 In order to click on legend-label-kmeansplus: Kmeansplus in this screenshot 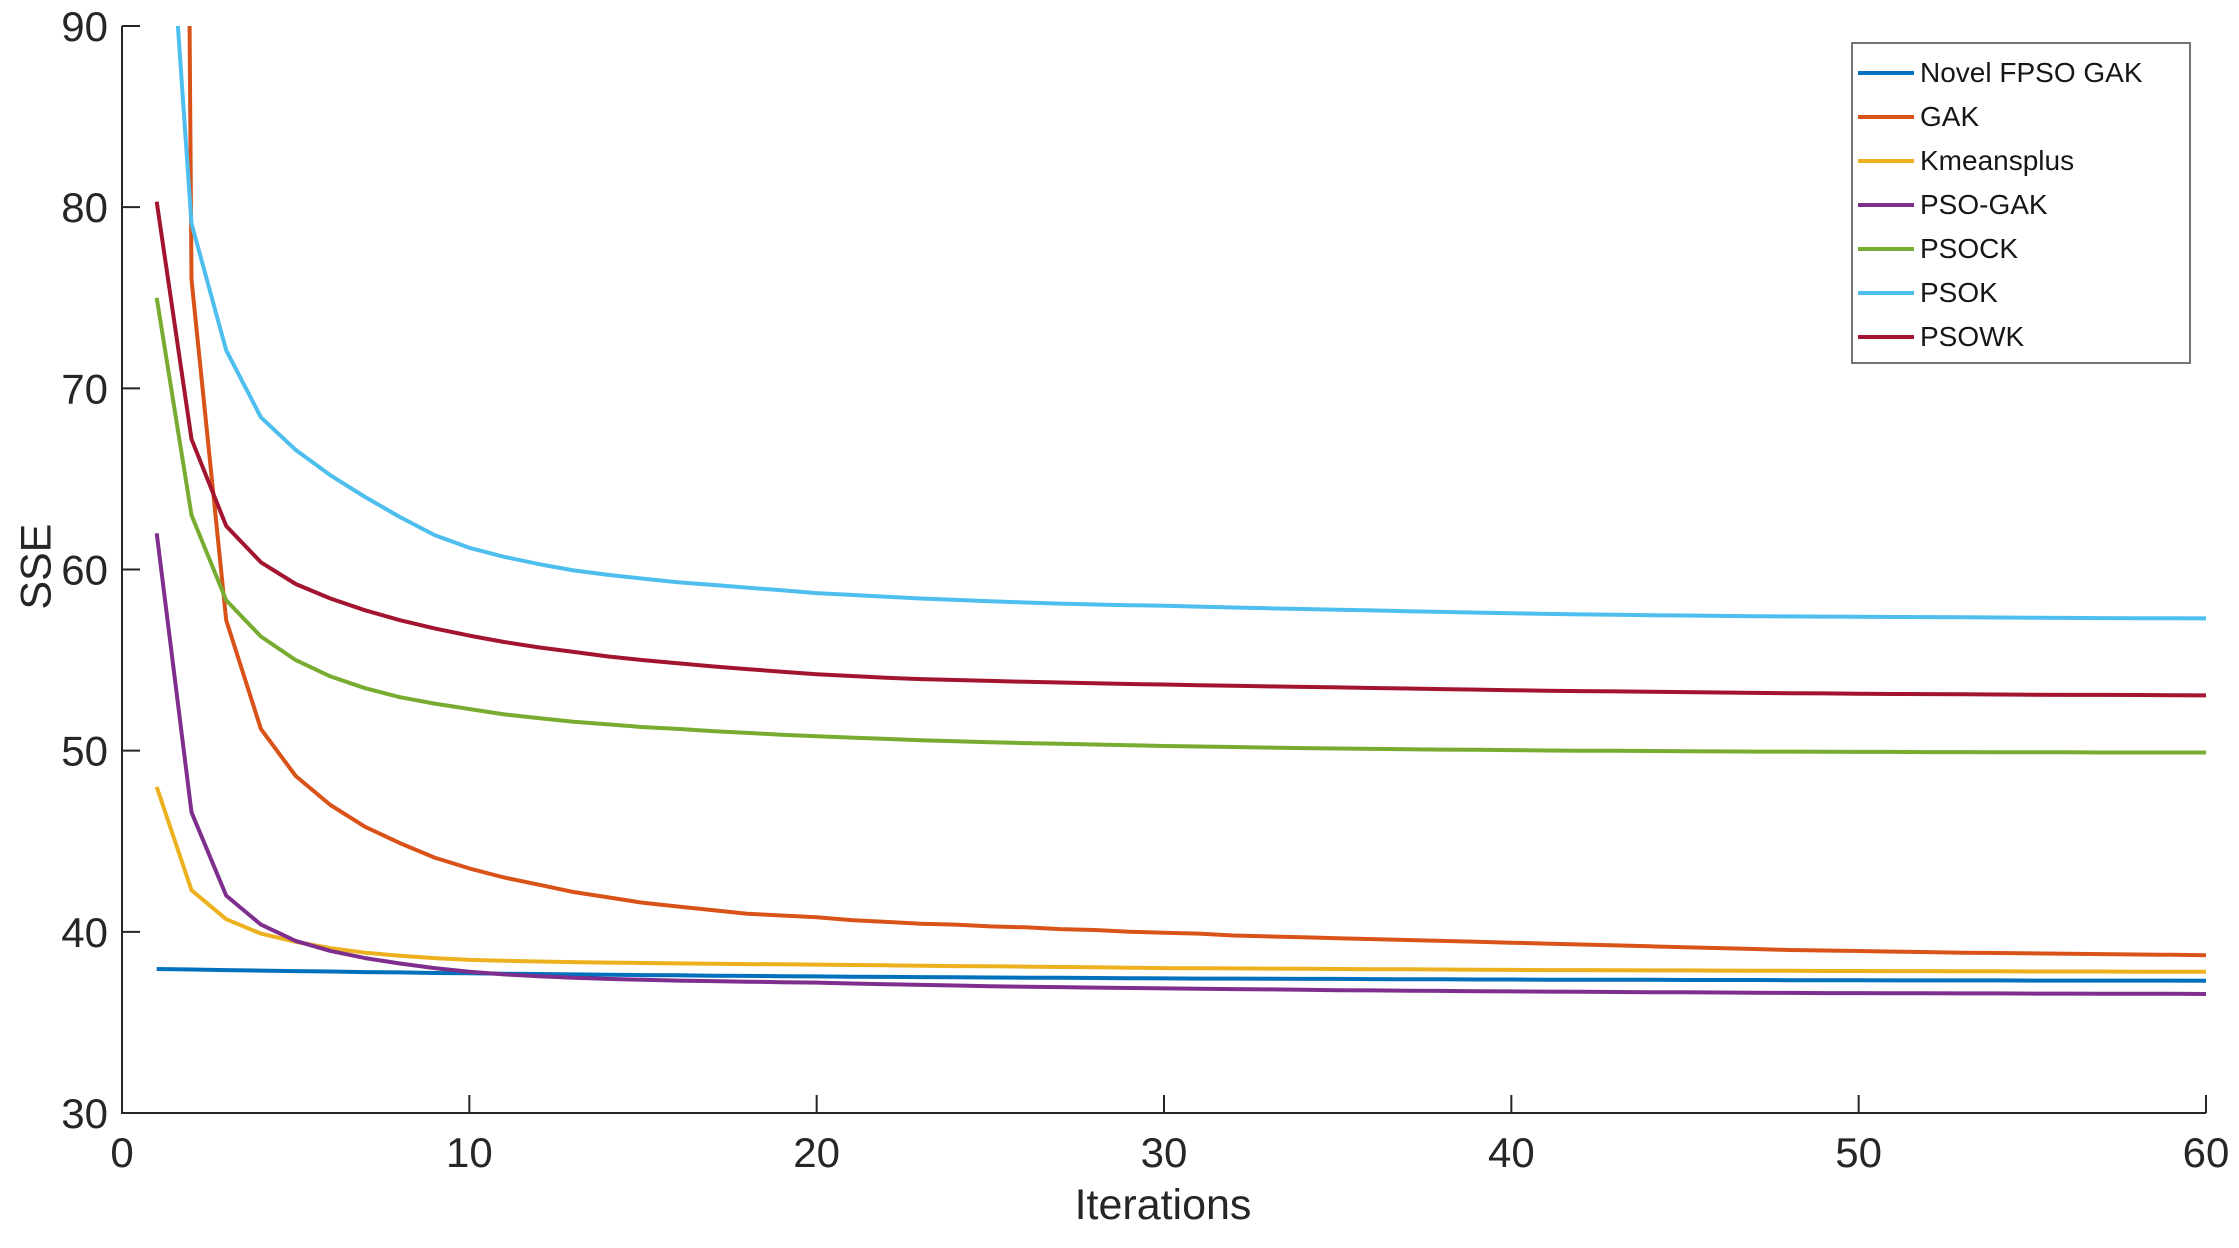, I will do `click(1997, 160)`.